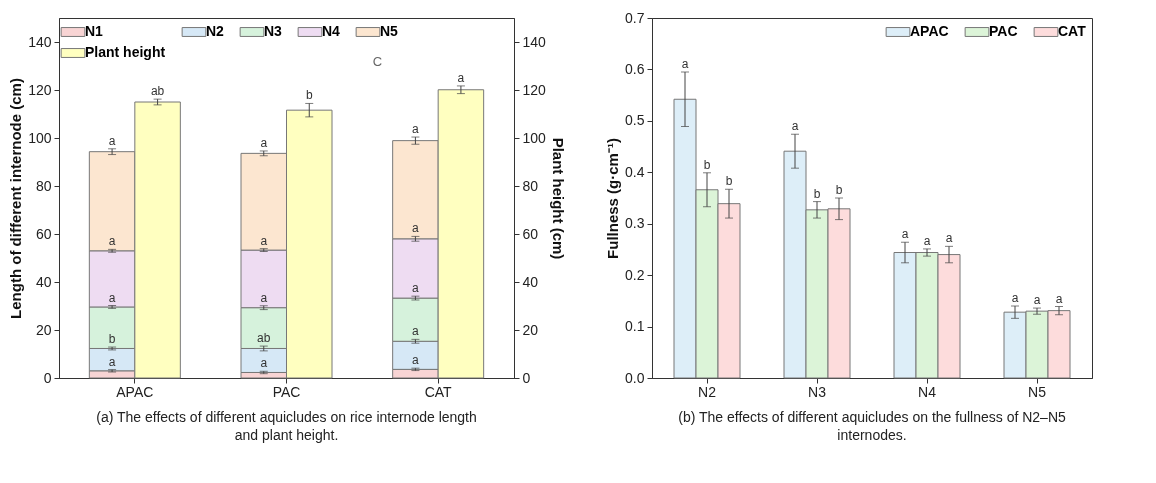  I want to click on x-tick-label: N4, so click(927, 391).